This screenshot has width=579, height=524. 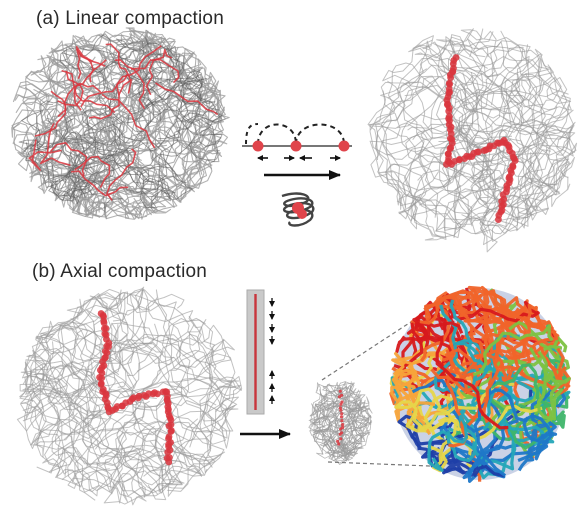 What do you see at coordinates (297, 142) in the screenshot?
I see `loop-extrusion-icon` at bounding box center [297, 142].